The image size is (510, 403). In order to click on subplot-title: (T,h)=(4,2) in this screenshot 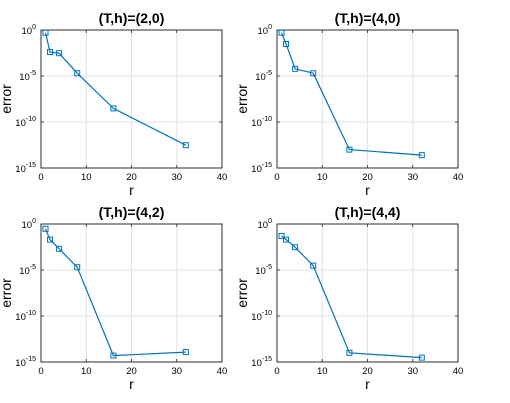, I will do `click(132, 212)`.